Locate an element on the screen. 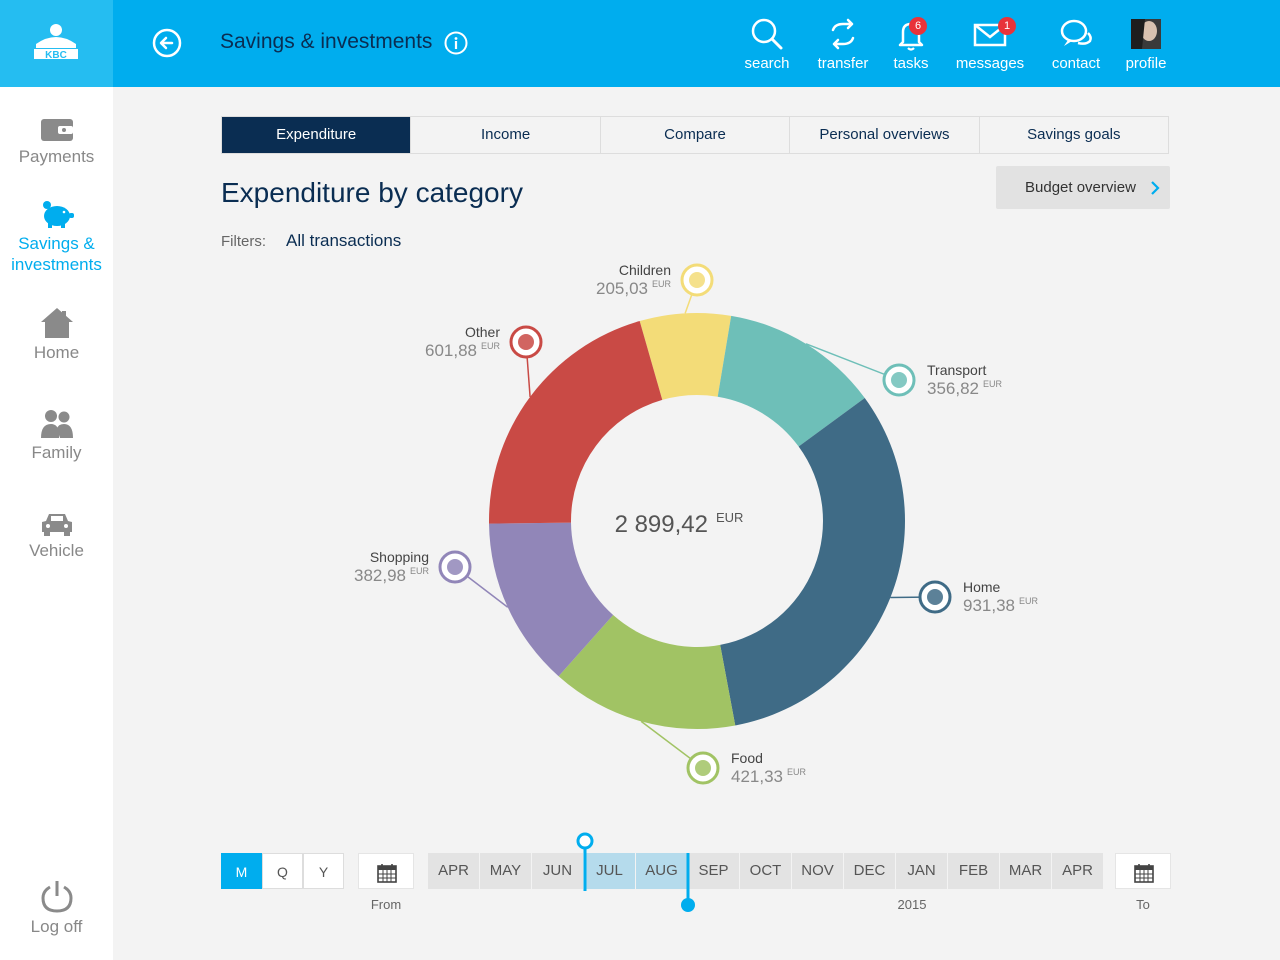  gift-icon is located at coordinates (697, 280).